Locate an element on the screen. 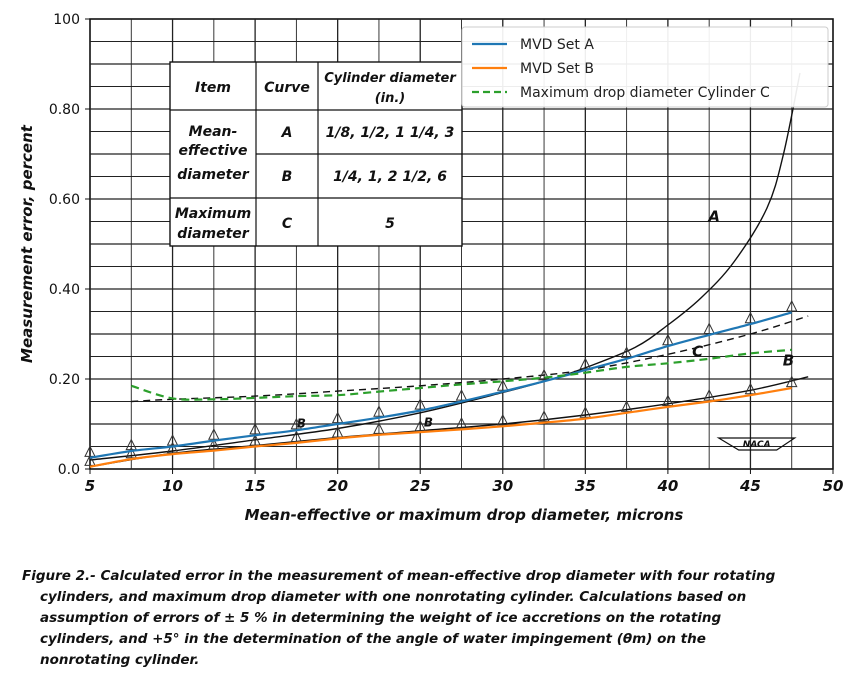  x-tick-label: 10 is located at coordinates (172, 486).